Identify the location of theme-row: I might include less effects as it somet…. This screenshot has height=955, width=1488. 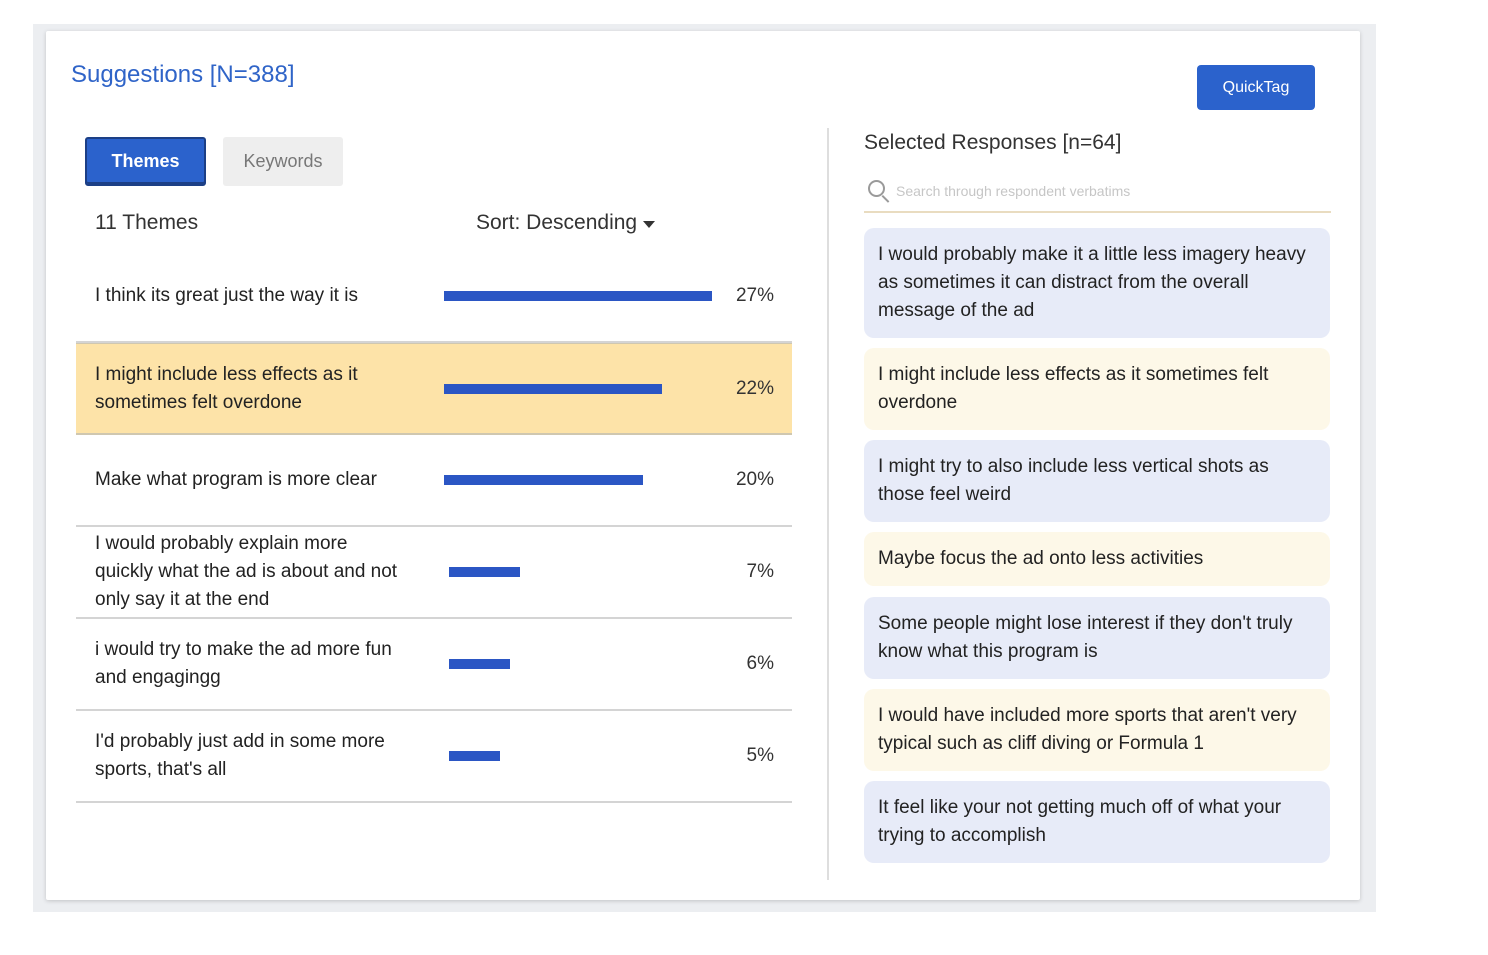
(434, 389).